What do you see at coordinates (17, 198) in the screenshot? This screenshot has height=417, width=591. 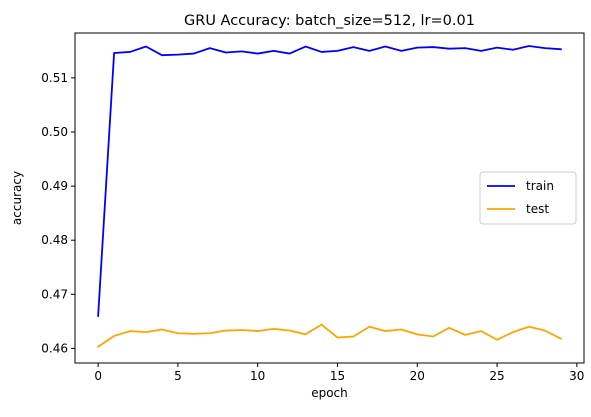 I see `y-axis-label: accuracy` at bounding box center [17, 198].